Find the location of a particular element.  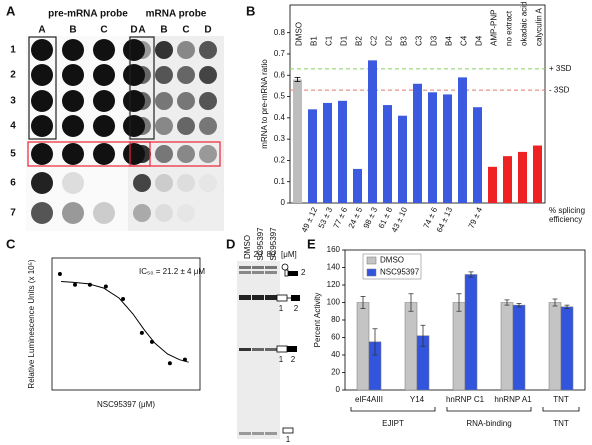

x-tick-label: B1 is located at coordinates (314, 41).